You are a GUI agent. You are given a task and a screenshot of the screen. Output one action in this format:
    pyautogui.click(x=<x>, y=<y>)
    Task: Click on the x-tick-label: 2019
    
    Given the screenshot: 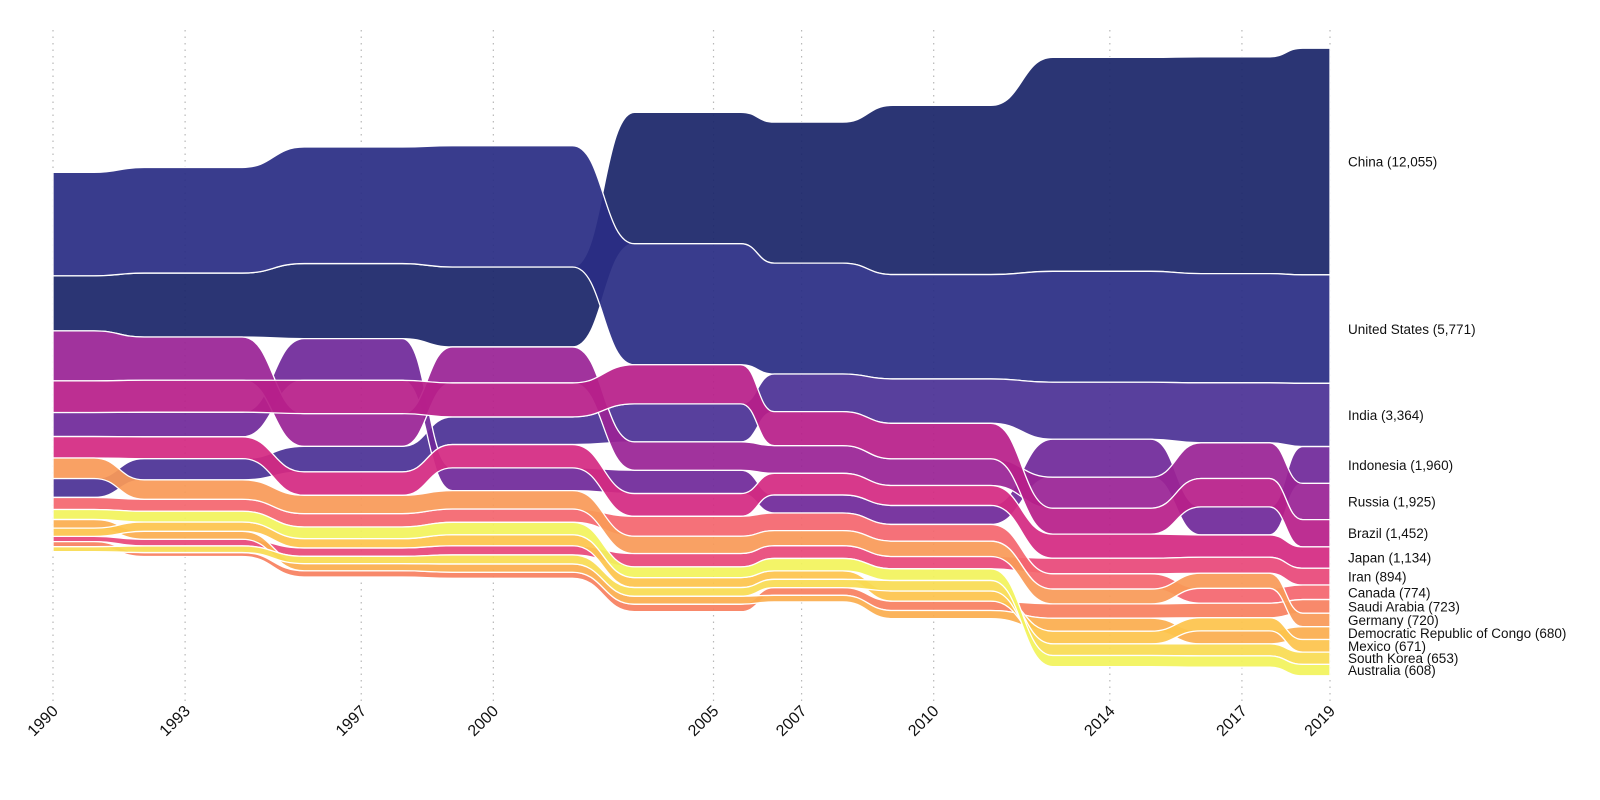 What is the action you would take?
    pyautogui.click(x=1320, y=721)
    